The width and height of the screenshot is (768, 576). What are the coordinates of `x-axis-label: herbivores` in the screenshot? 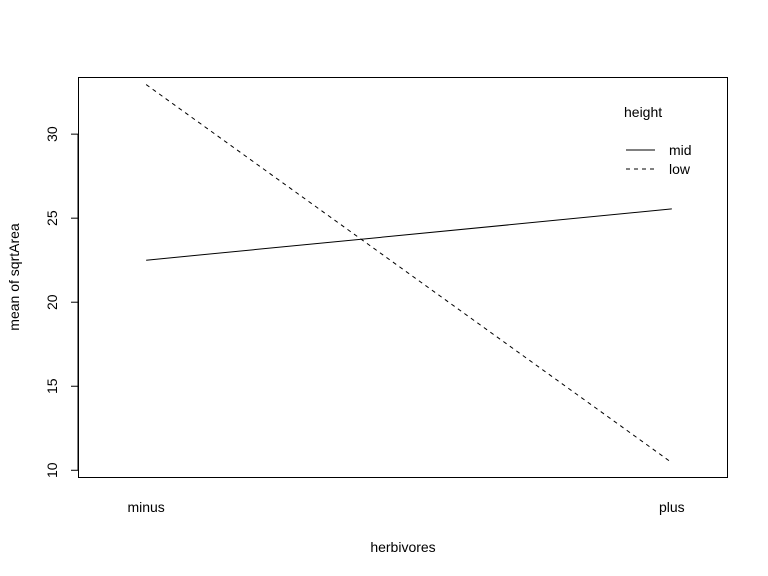 It's located at (402, 547).